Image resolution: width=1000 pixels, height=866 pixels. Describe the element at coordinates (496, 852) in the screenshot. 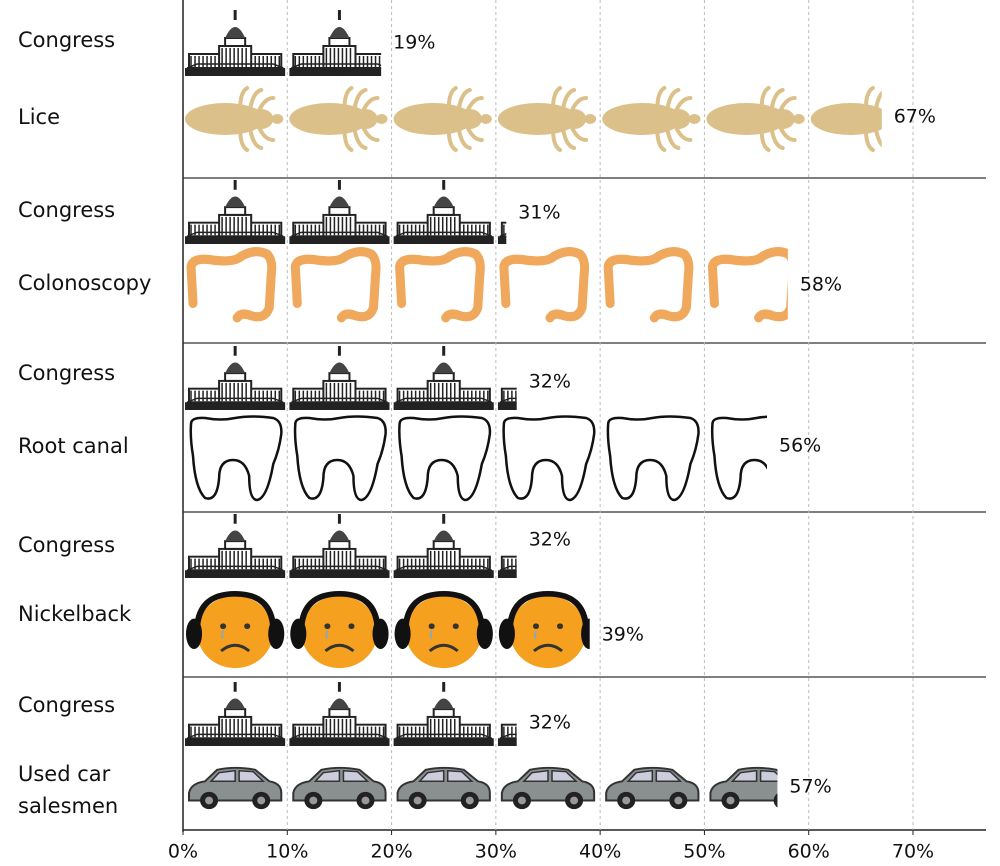

I see `x-tick-label: 30%` at that location.